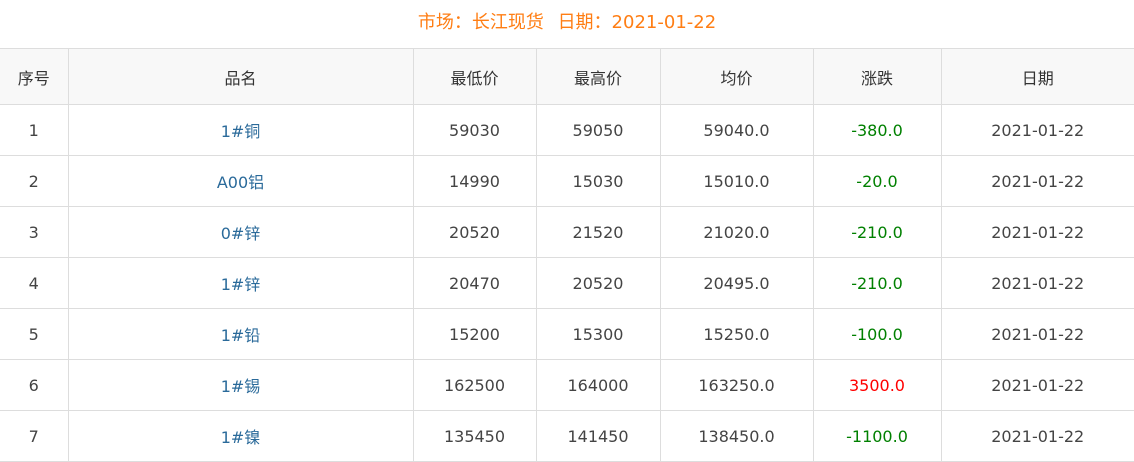 This screenshot has width=1134, height=462. What do you see at coordinates (240, 283) in the screenshot?
I see `product-name: 1#锌` at bounding box center [240, 283].